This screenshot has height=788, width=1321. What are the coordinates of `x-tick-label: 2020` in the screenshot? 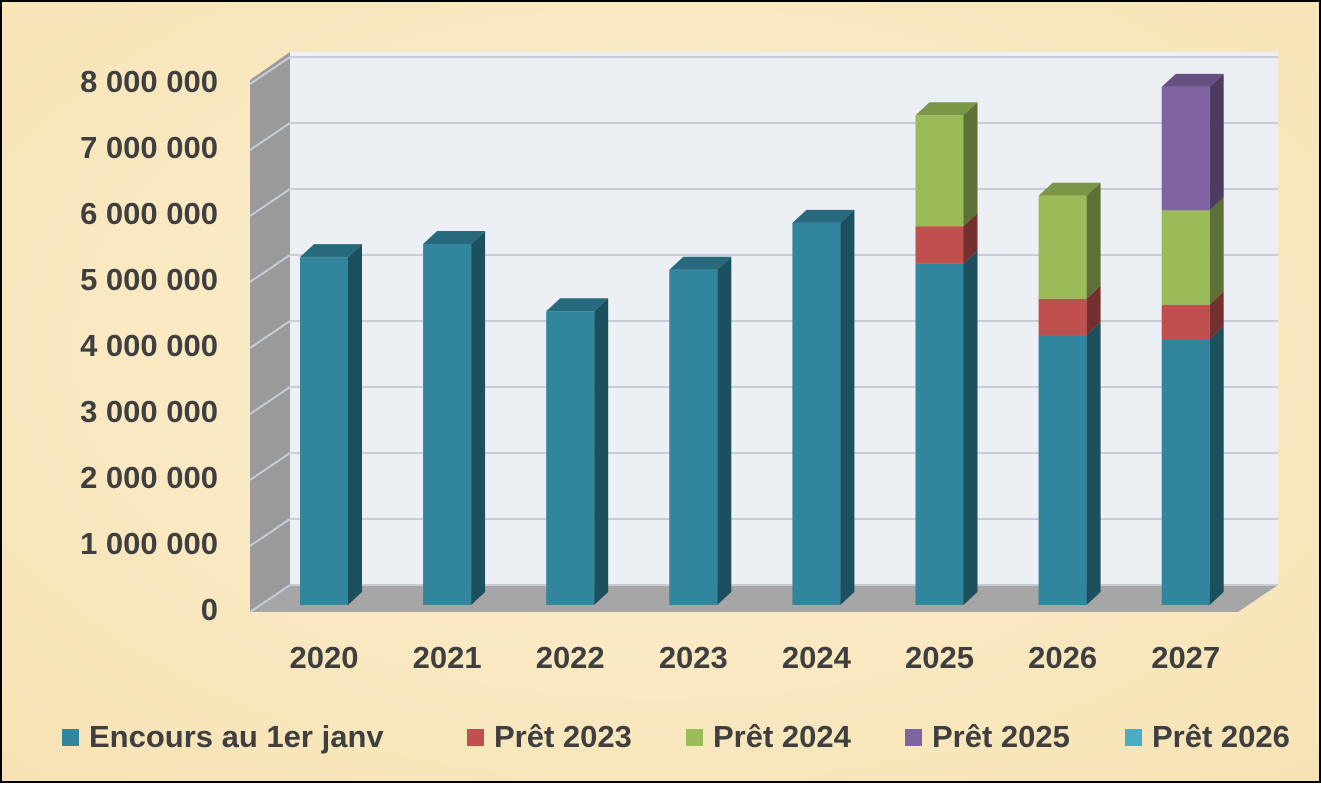 It's located at (324, 657).